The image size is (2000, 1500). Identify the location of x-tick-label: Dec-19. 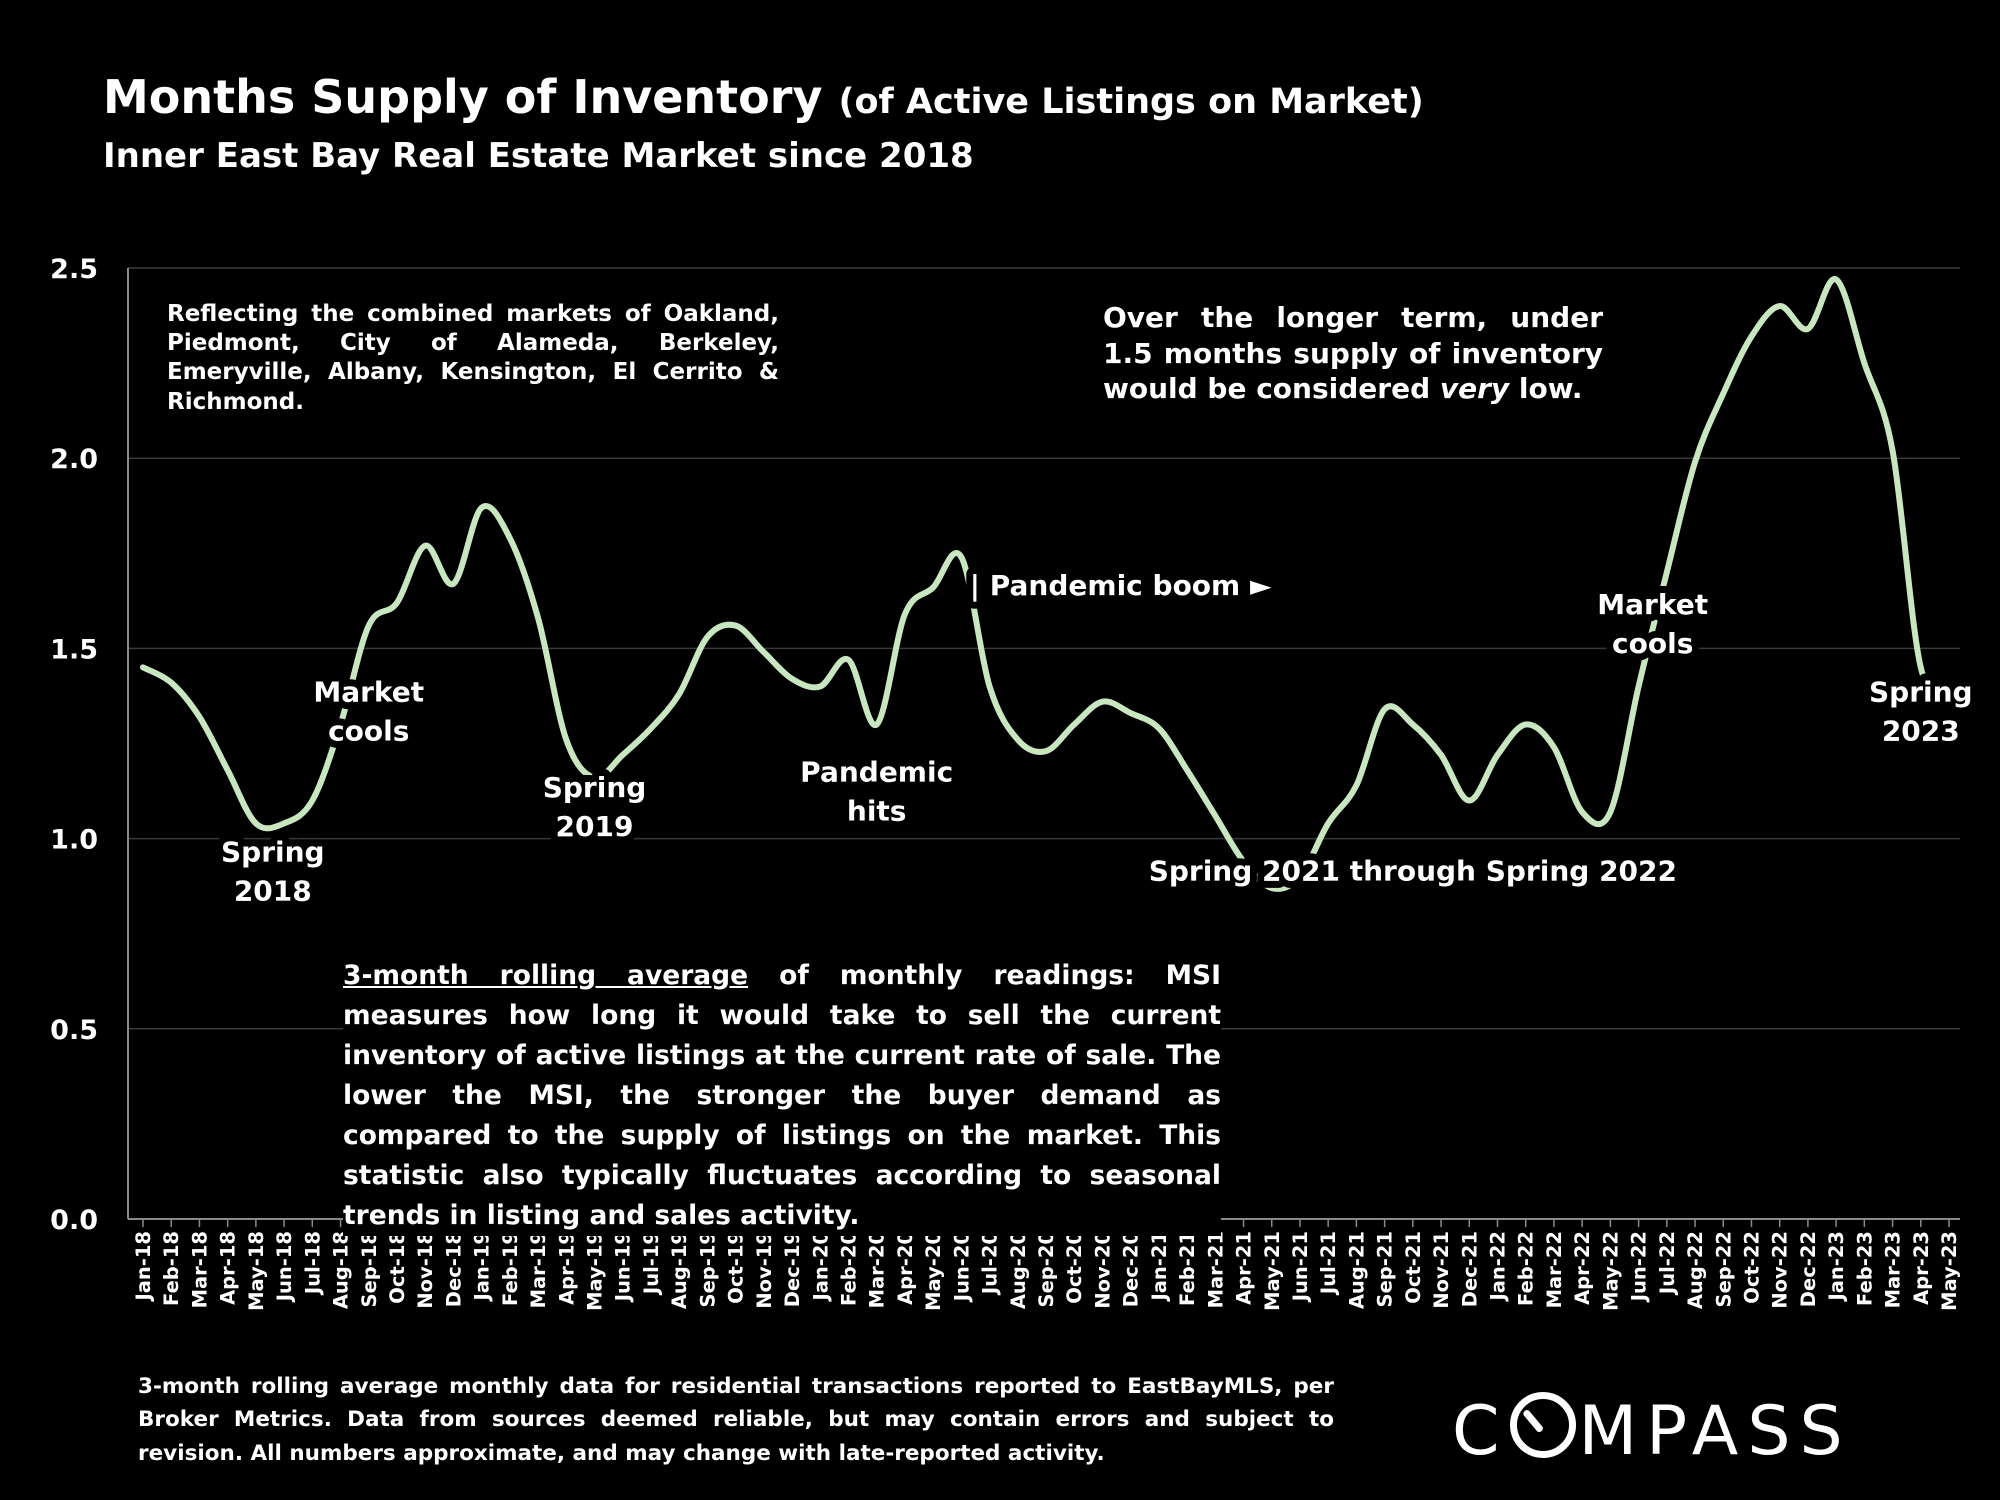
(792, 1269).